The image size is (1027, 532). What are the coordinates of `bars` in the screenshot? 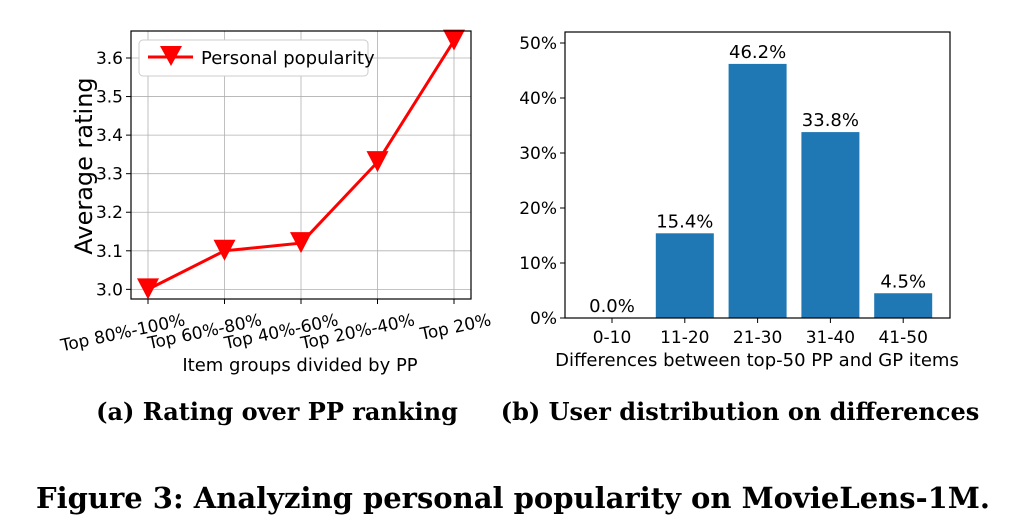 It's located at (794, 191).